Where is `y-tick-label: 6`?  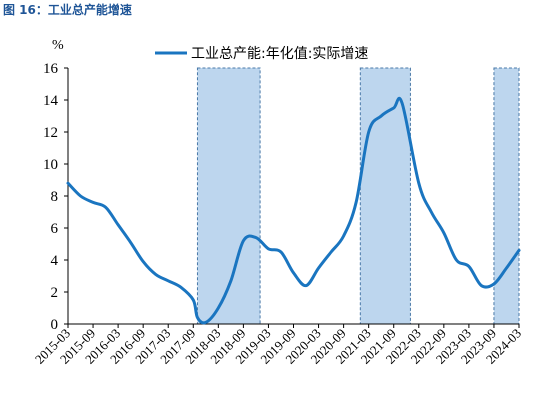 y-tick-label: 6 is located at coordinates (55, 229).